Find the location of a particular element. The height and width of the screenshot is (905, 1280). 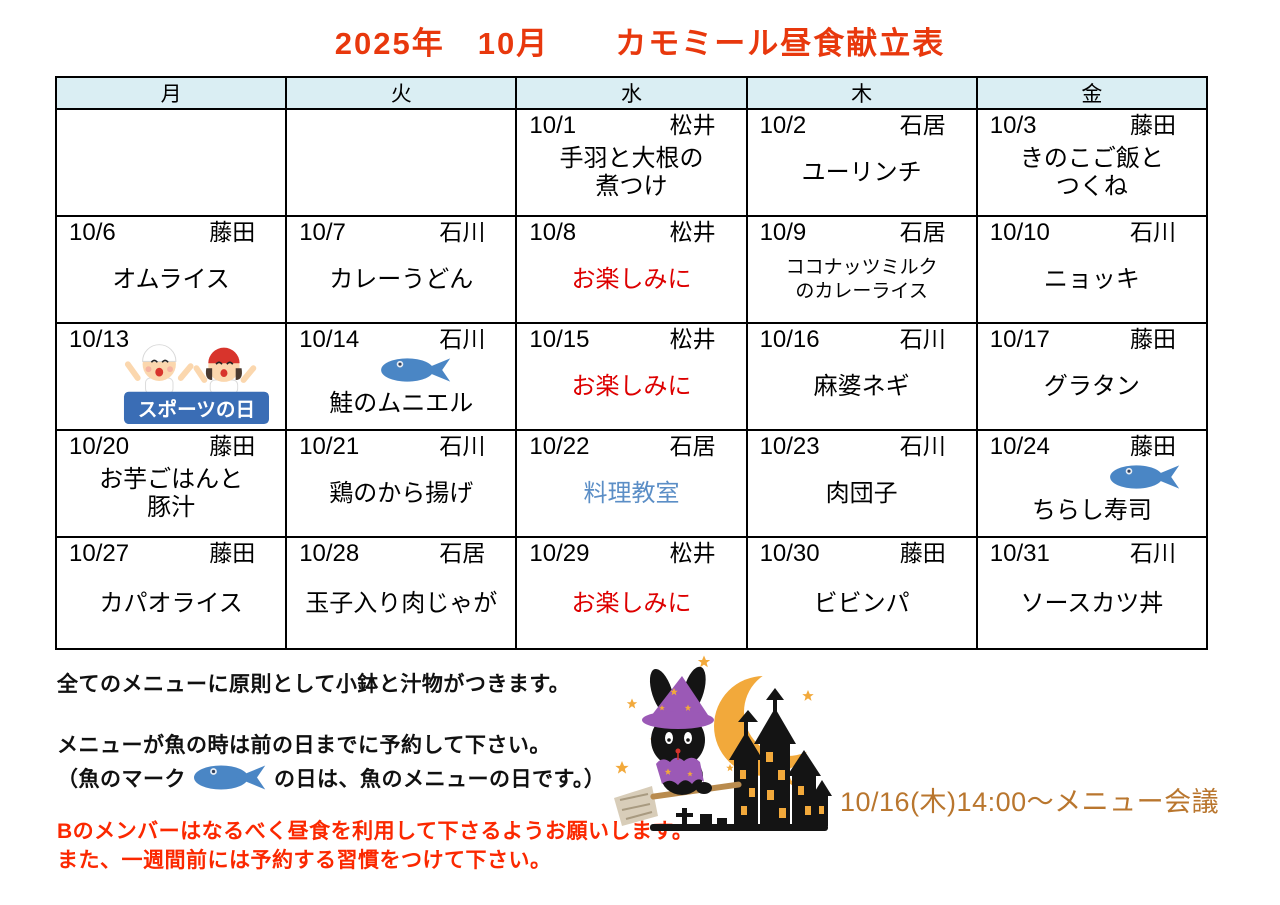

cell-menu: ニョッキ is located at coordinates (1091, 280).